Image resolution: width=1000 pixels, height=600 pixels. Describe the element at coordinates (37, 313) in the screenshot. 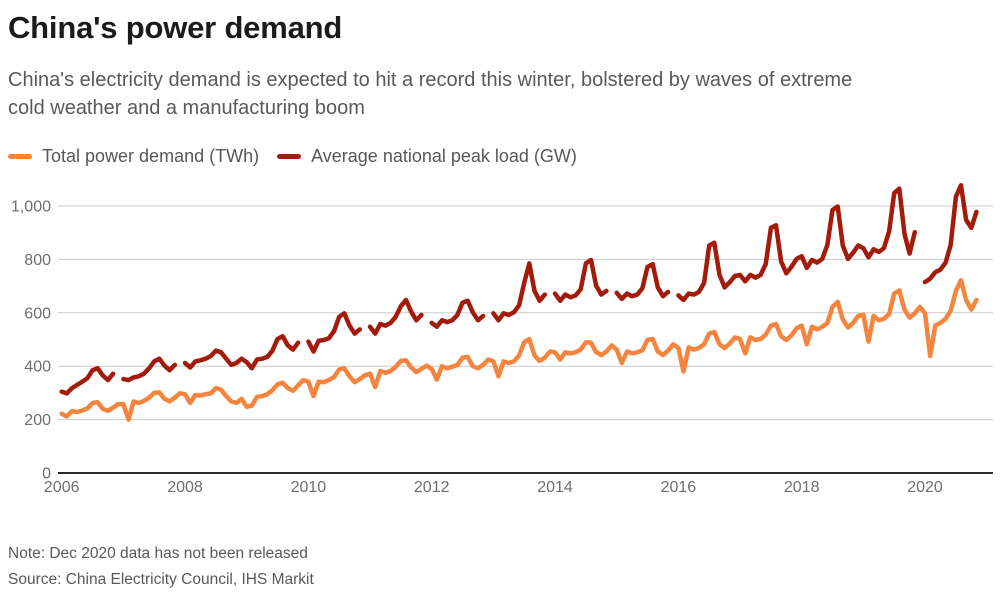

I see `y-axis-label: 600` at that location.